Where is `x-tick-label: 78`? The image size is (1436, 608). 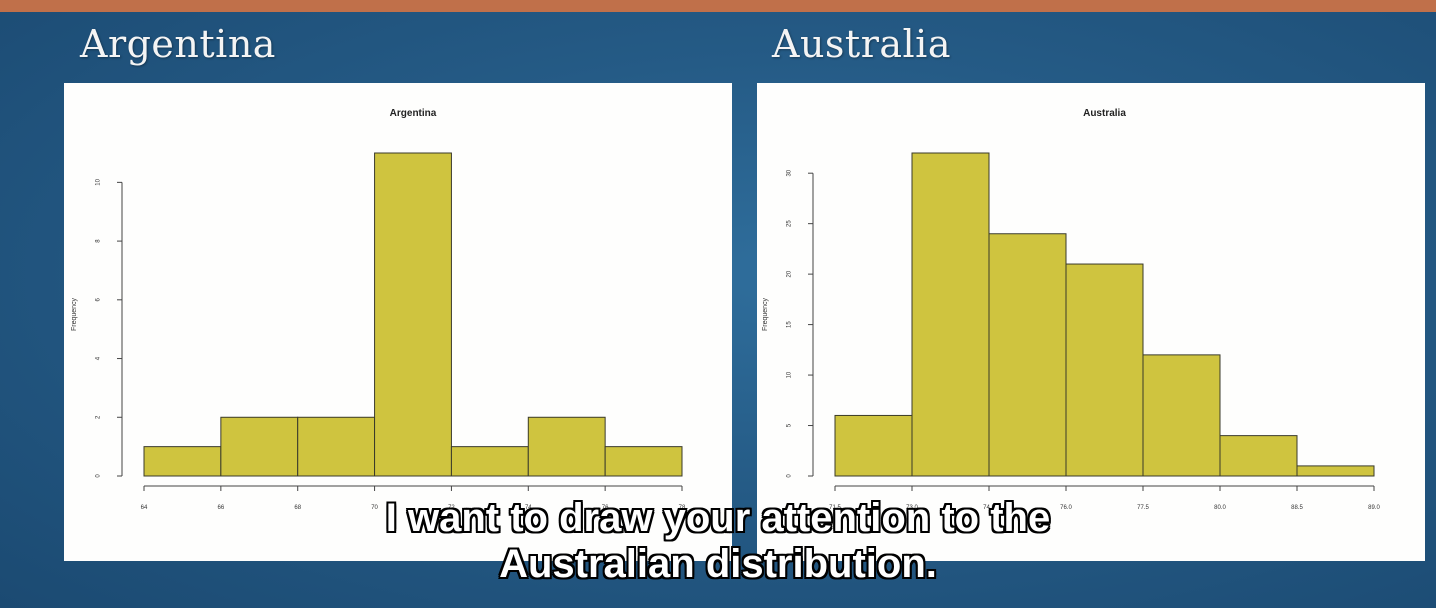
x-tick-label: 78 is located at coordinates (682, 508).